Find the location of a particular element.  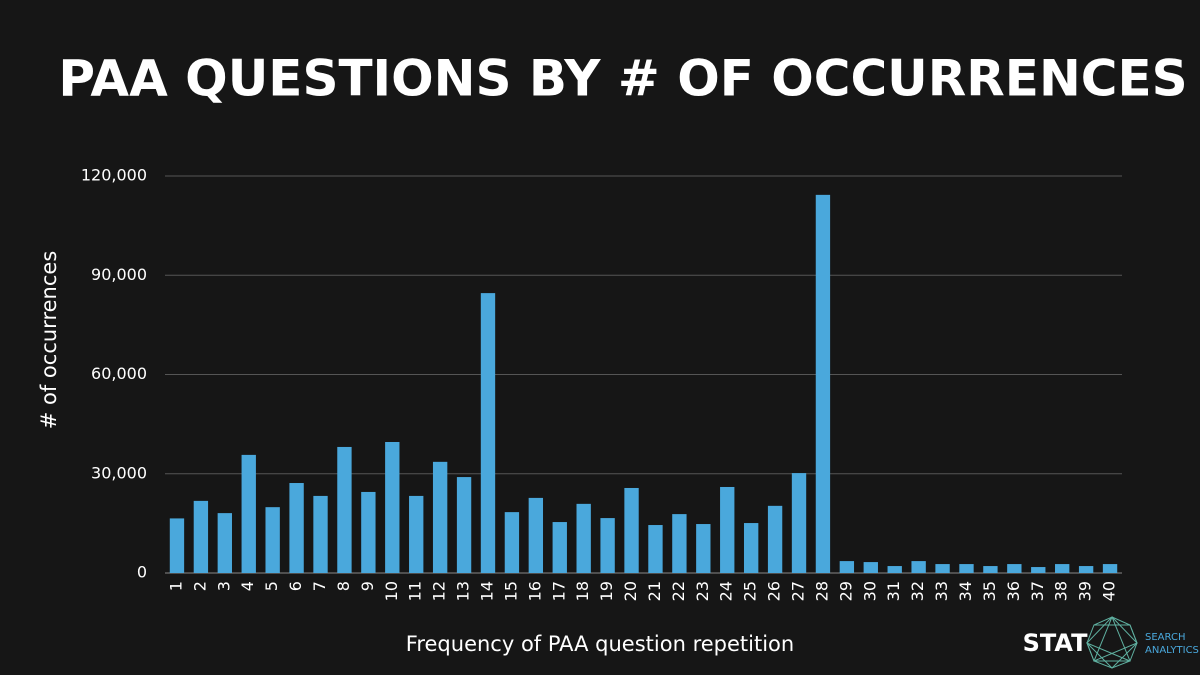

x-tick-label: 33 is located at coordinates (941, 591).